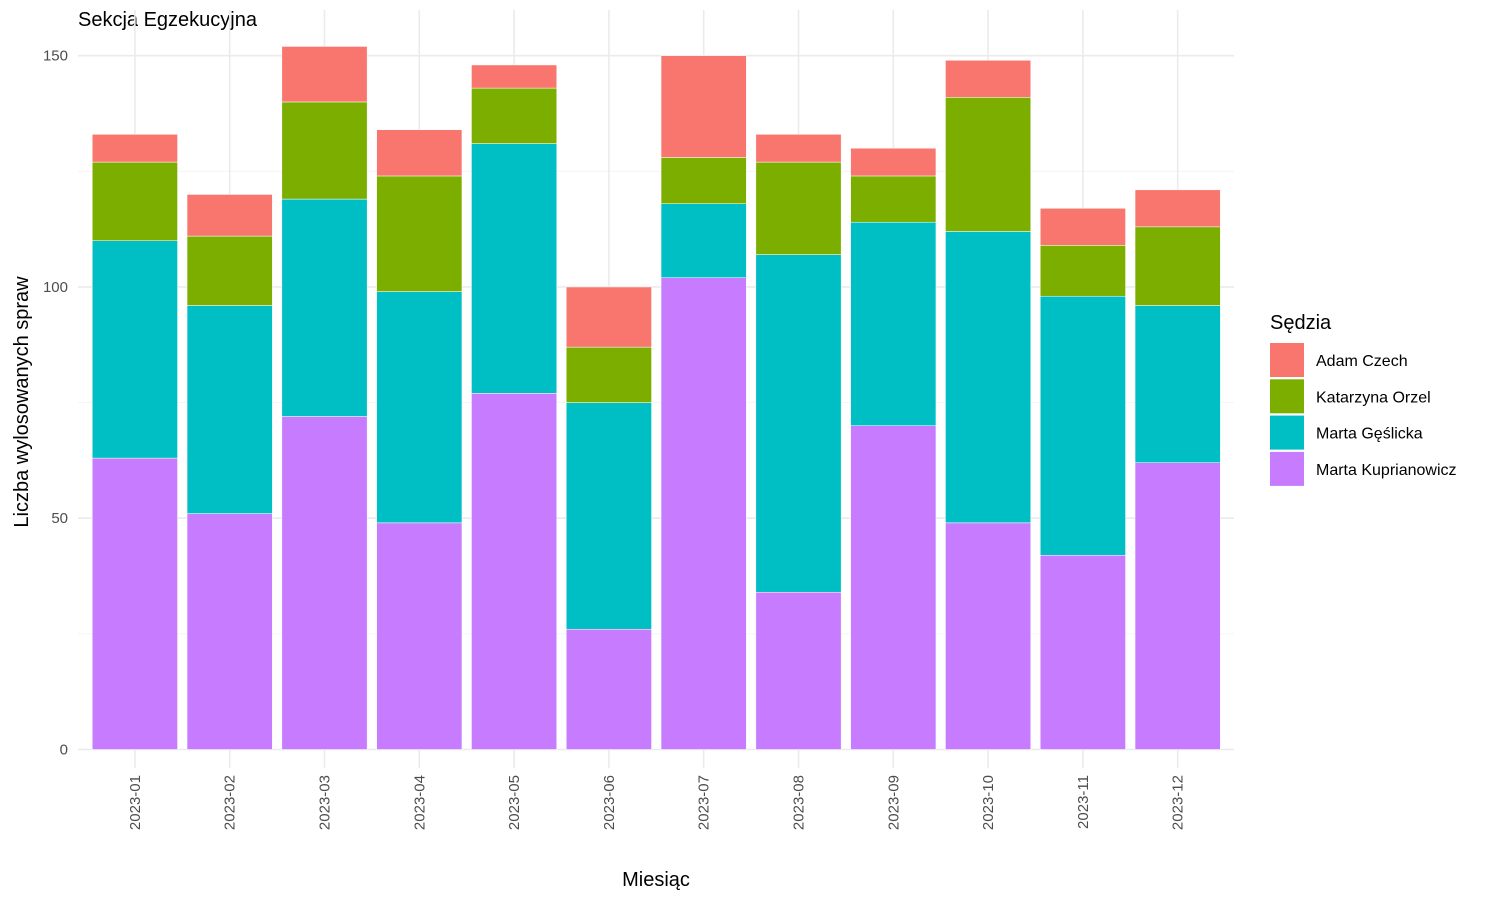 This screenshot has height=900, width=1500. What do you see at coordinates (230, 802) in the screenshot?
I see `x-tick-label: 2023-02` at bounding box center [230, 802].